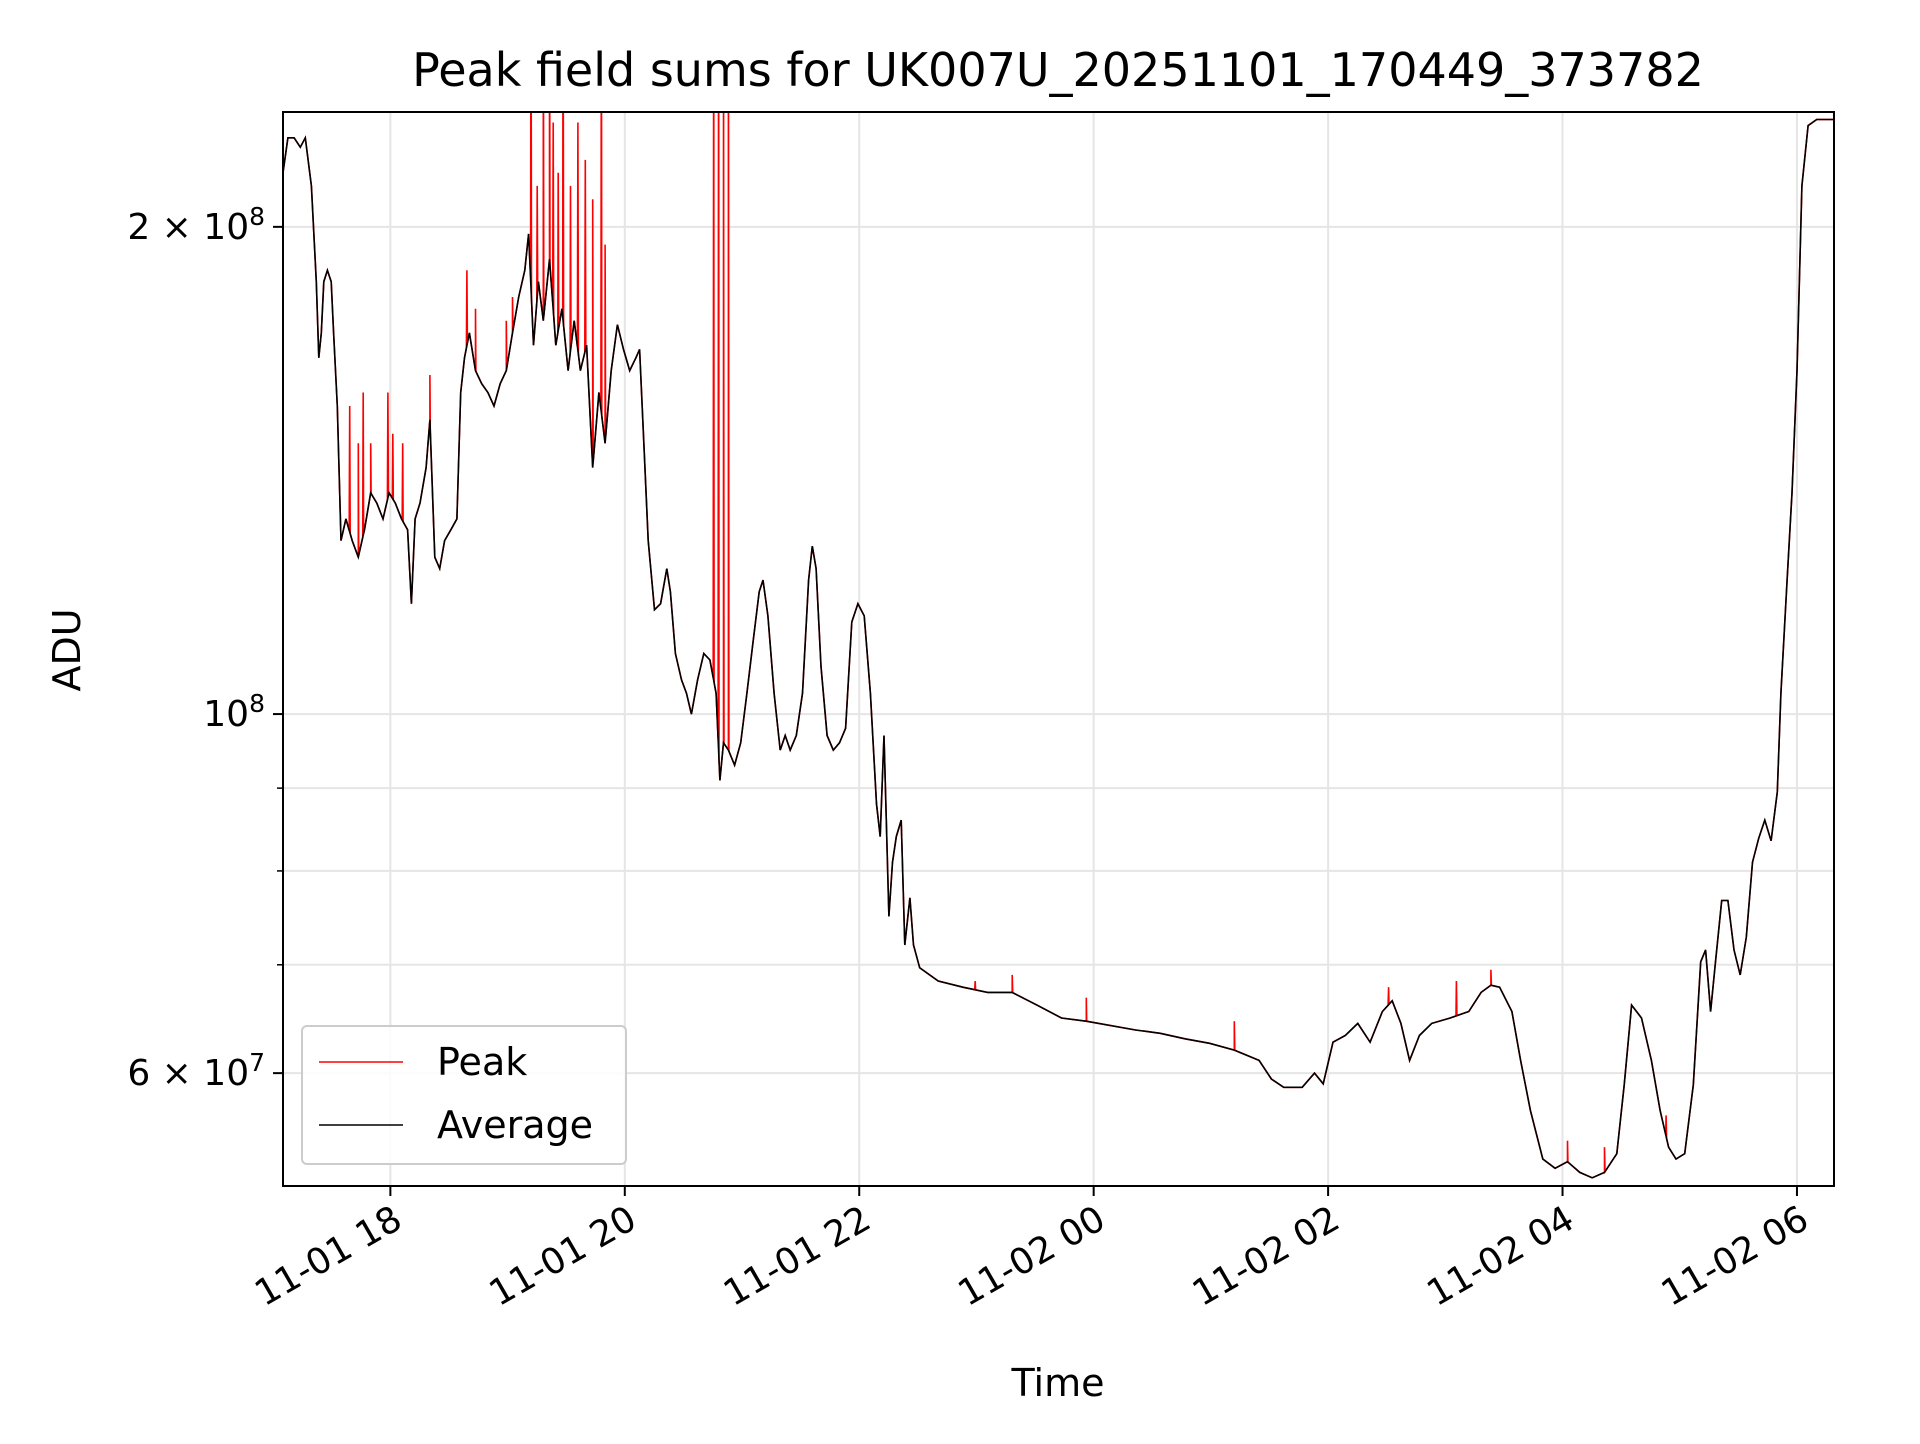 The width and height of the screenshot is (1920, 1444). I want to click on y-axis-label: ADU, so click(67, 649).